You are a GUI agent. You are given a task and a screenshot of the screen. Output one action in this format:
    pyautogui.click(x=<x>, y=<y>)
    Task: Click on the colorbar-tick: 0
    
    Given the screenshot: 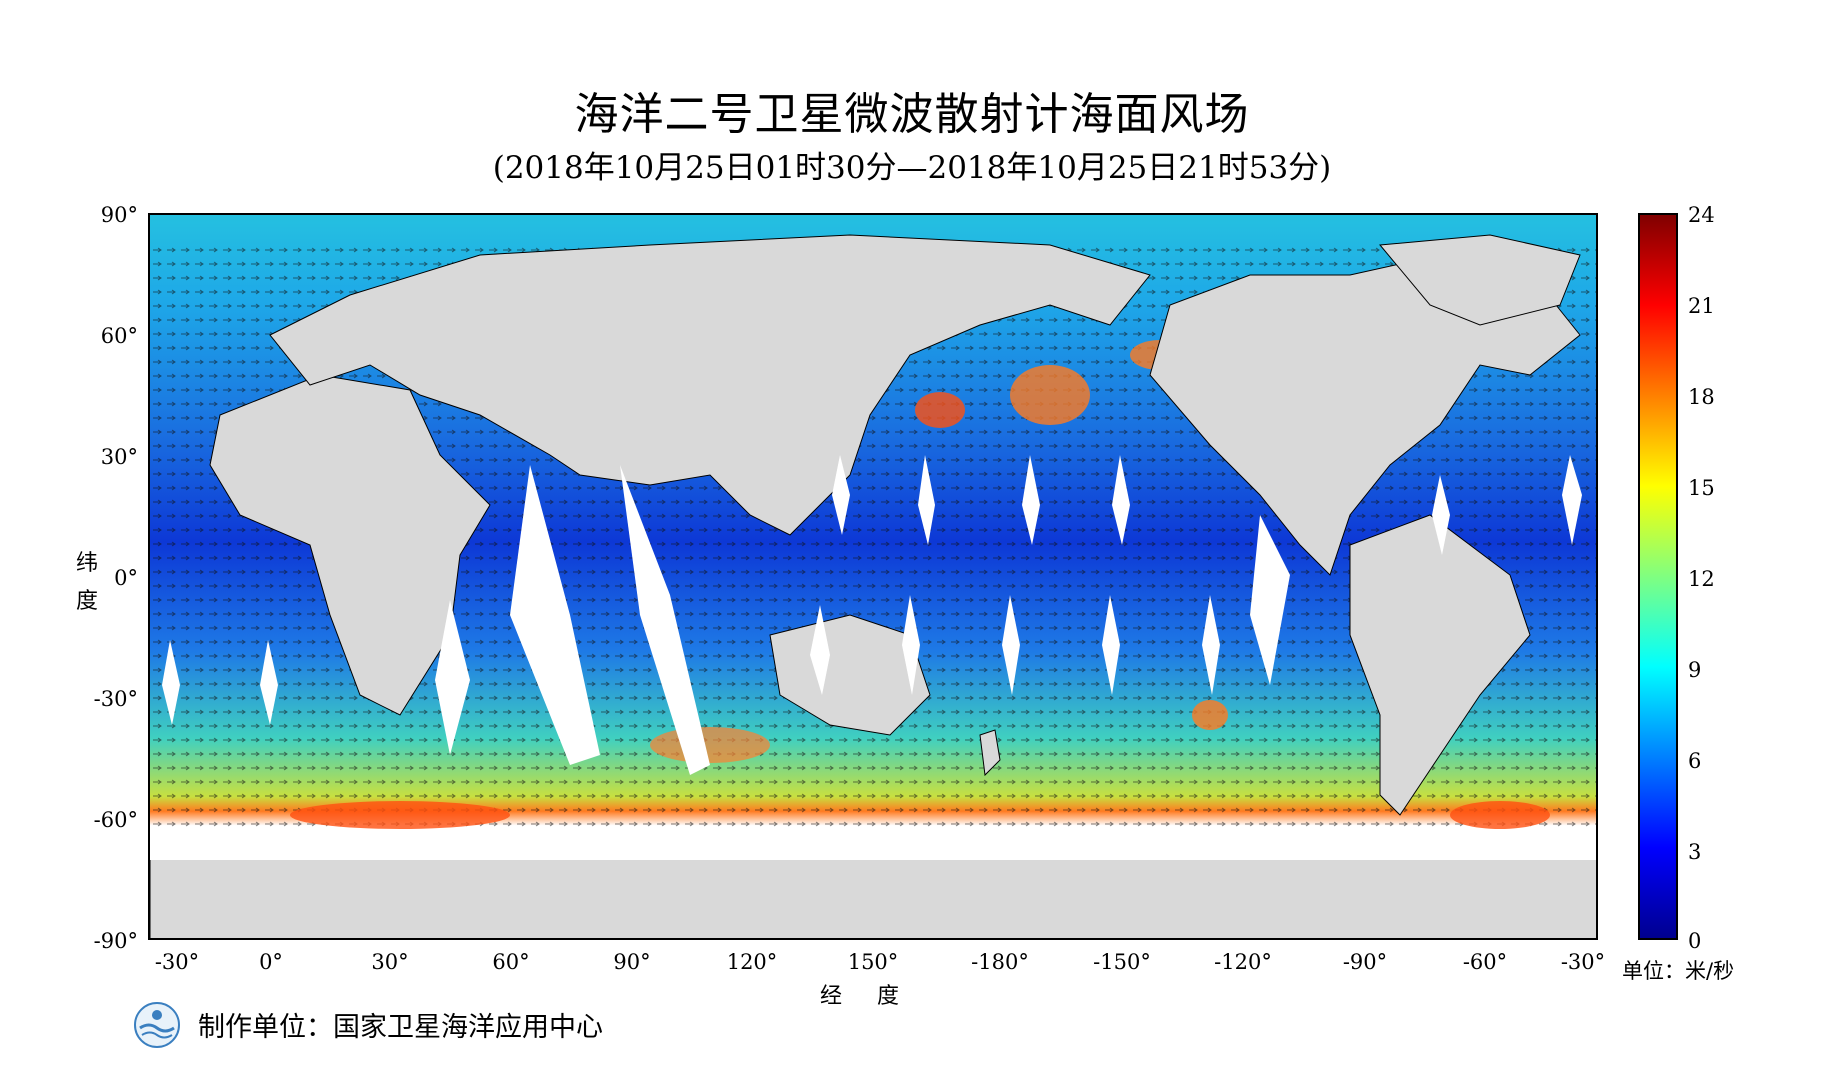 What is the action you would take?
    pyautogui.click(x=1695, y=941)
    